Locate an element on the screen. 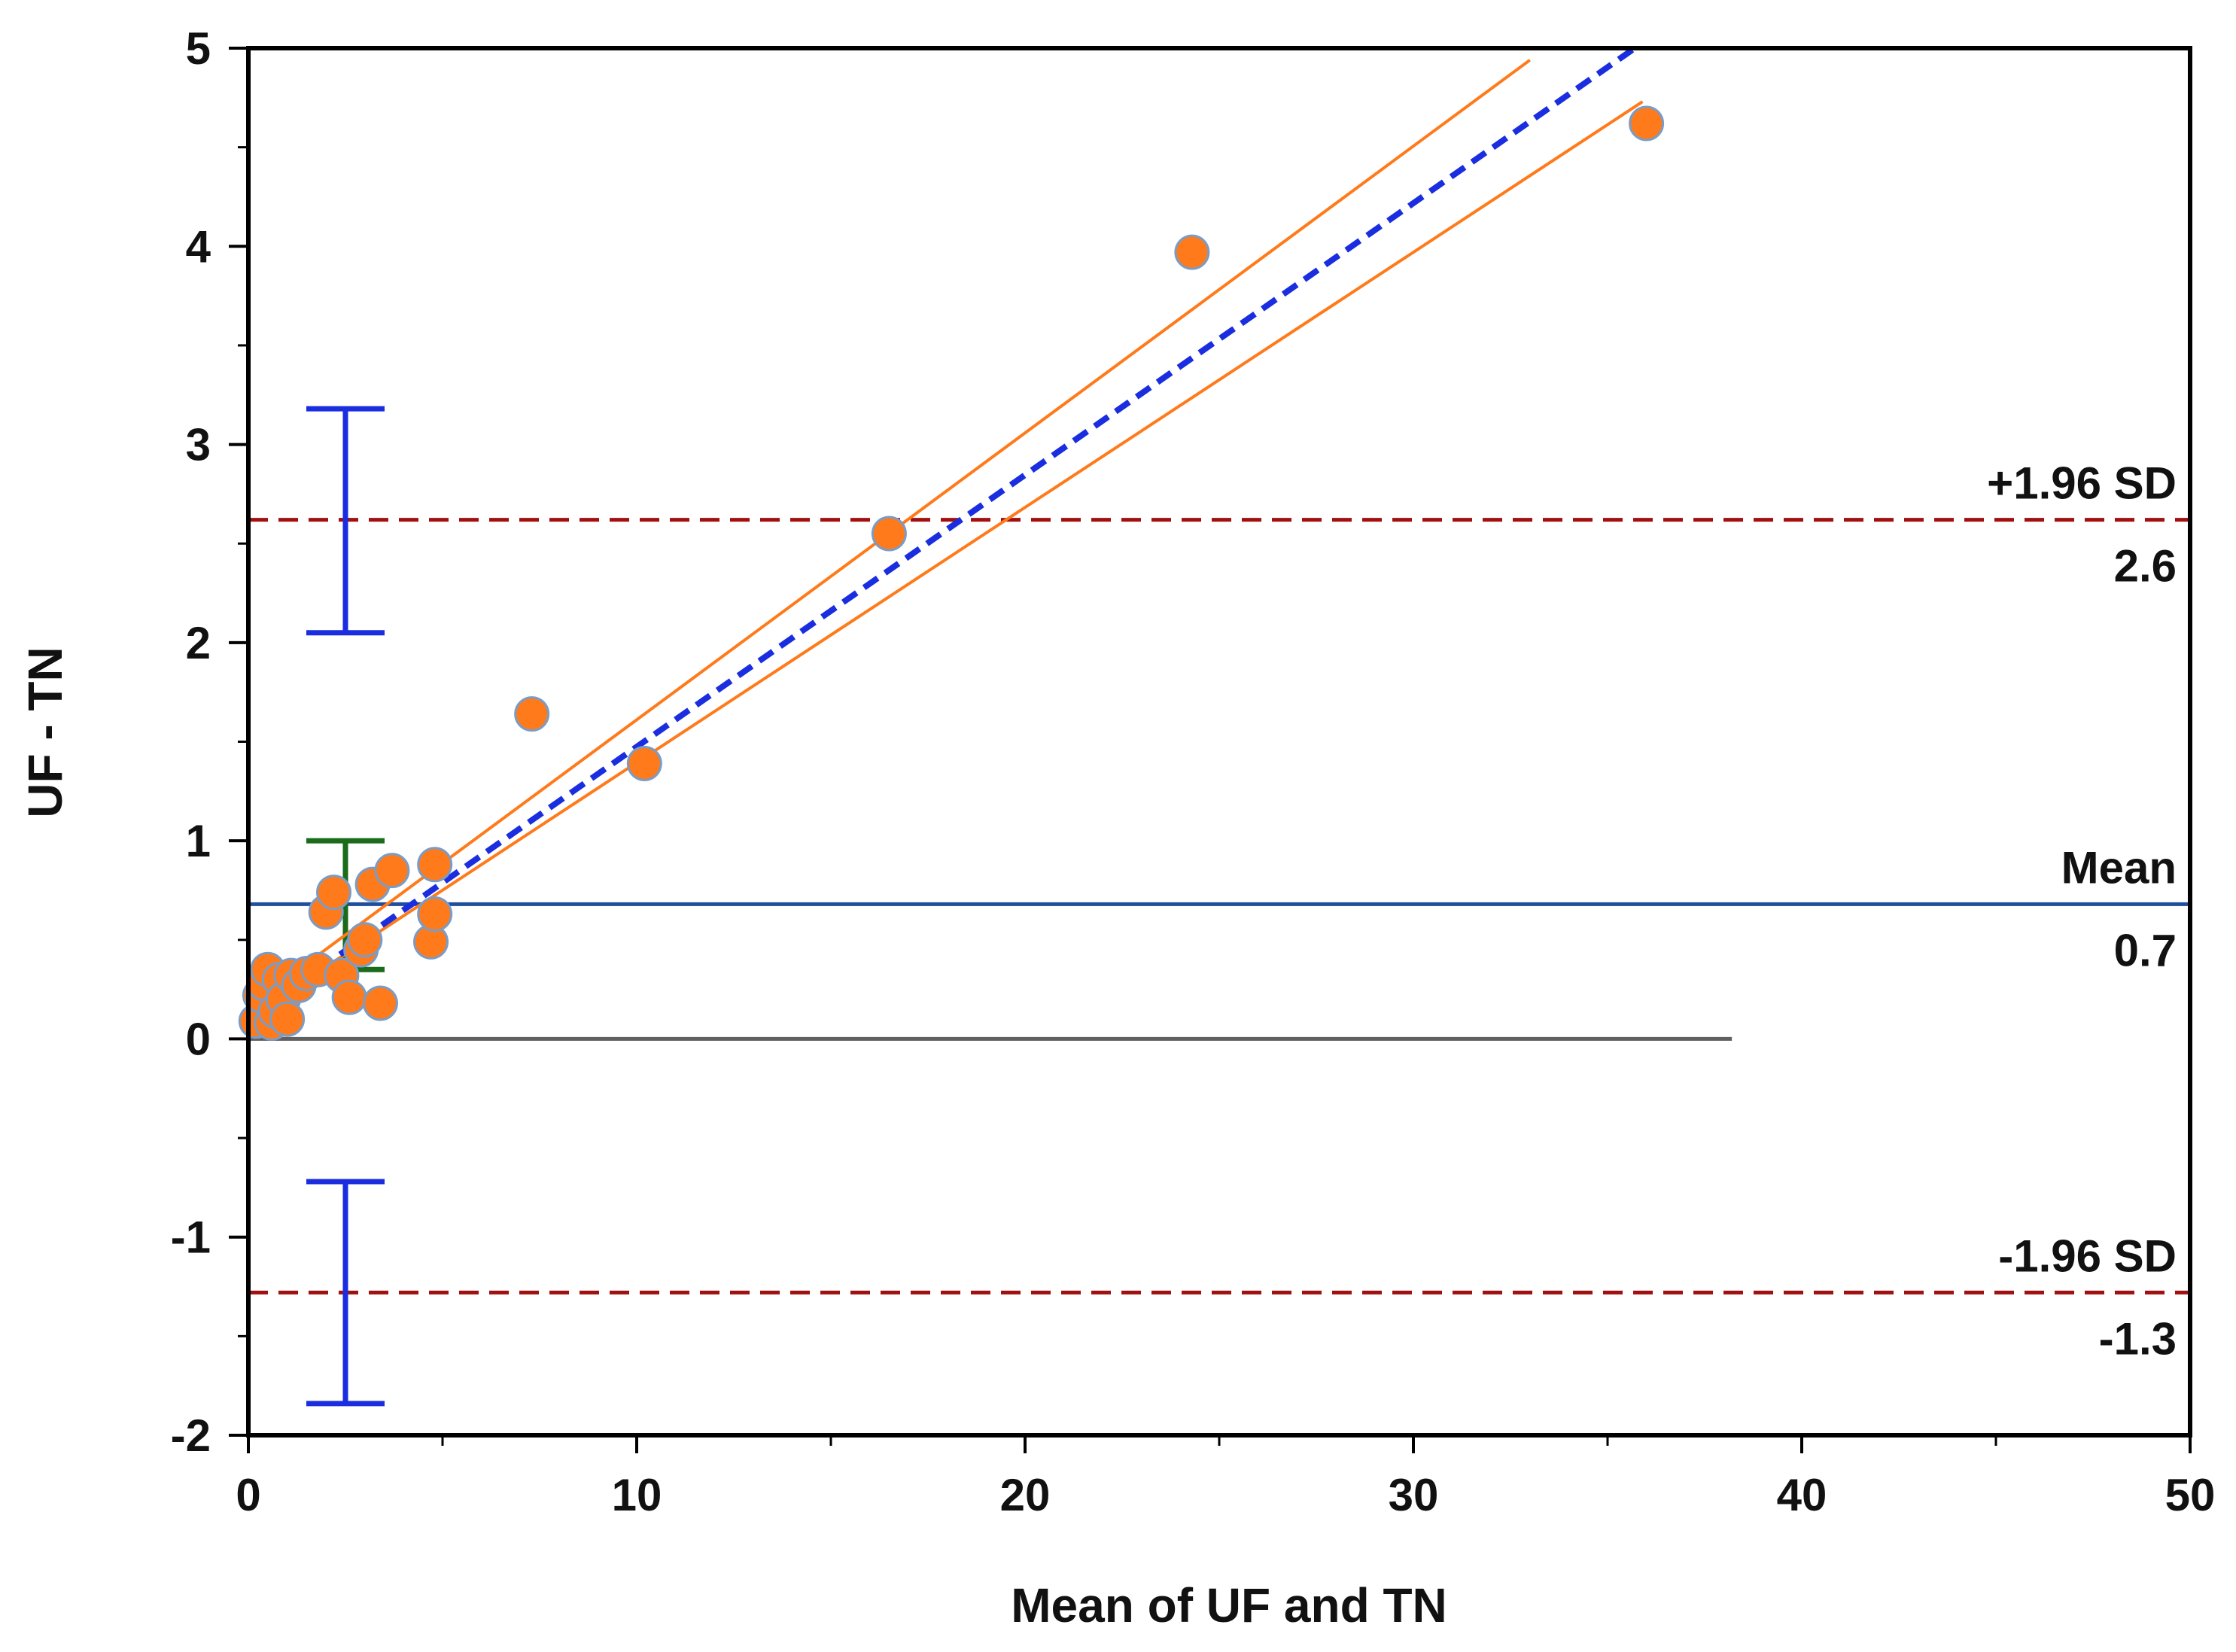  y-tick-label: 1 is located at coordinates (198, 841).